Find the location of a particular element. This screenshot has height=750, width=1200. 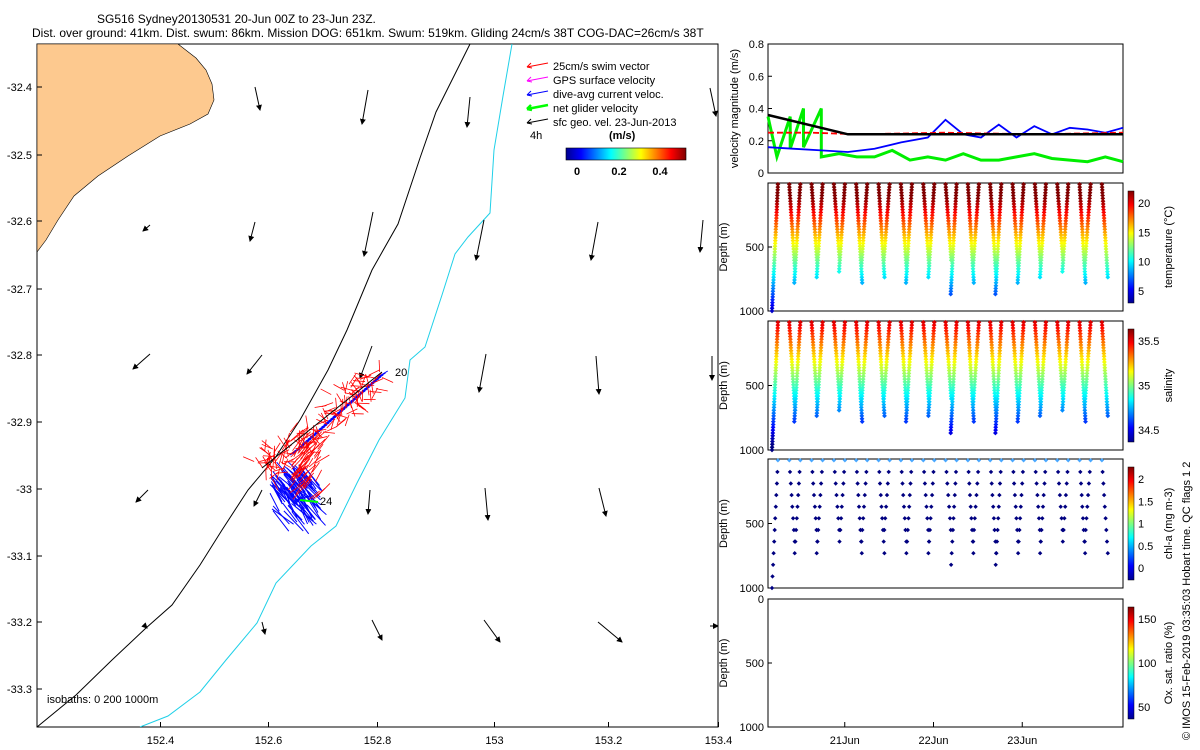

net-velocity-arrow is located at coordinates (309, 501).